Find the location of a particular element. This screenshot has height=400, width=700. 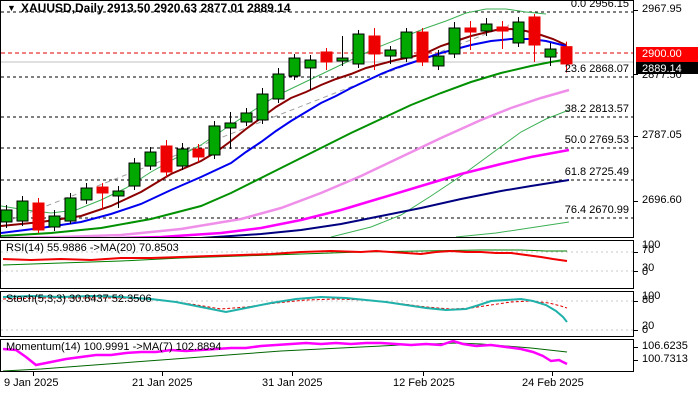

stochastic-panel: Stoch(5,3,3) 30.8437 52.3506 is located at coordinates (317, 314).